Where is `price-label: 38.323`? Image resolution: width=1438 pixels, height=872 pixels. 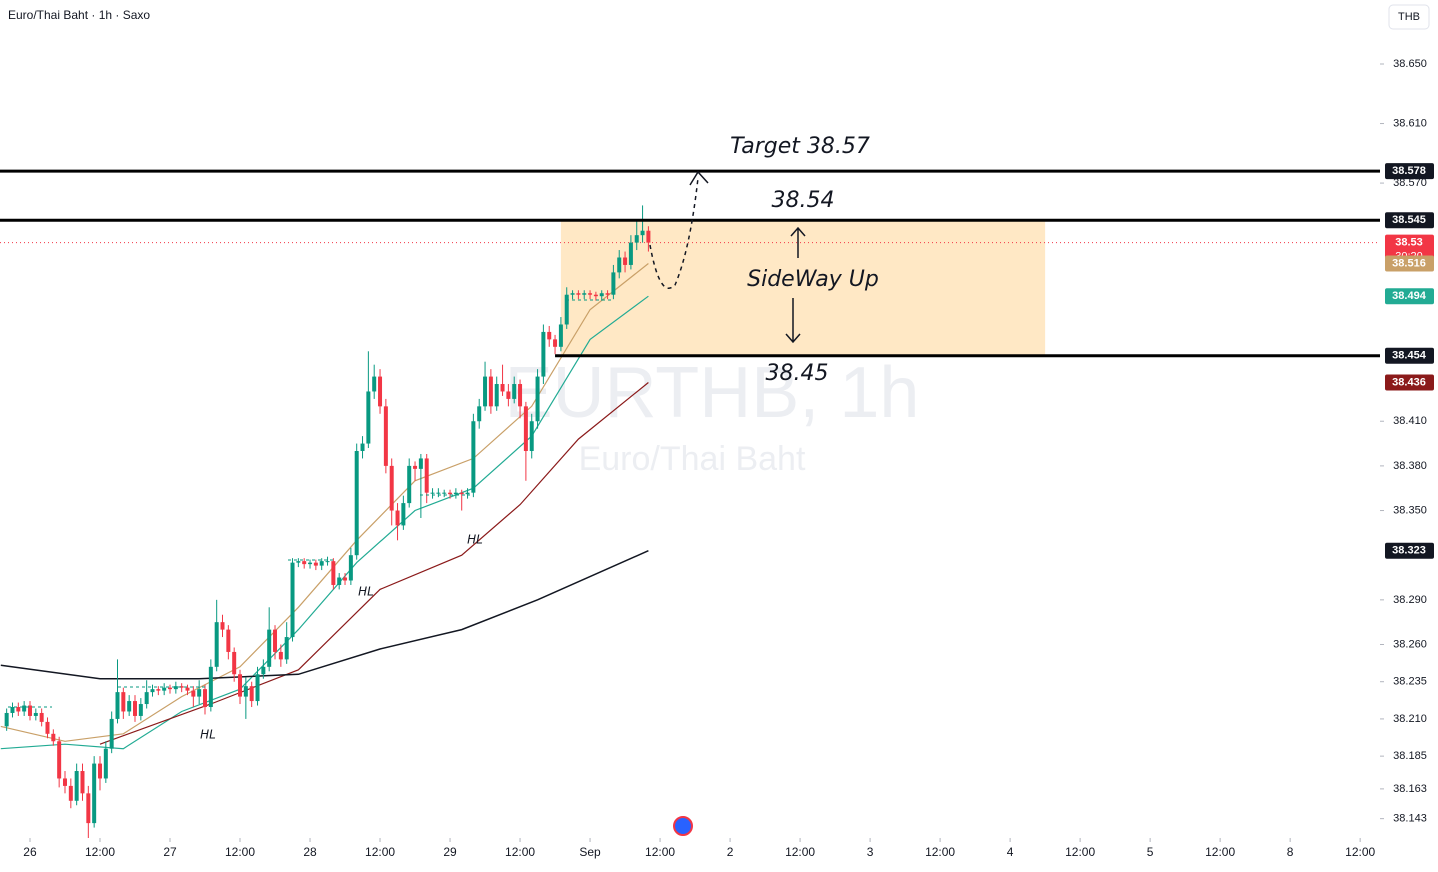 price-label: 38.323 is located at coordinates (1409, 551).